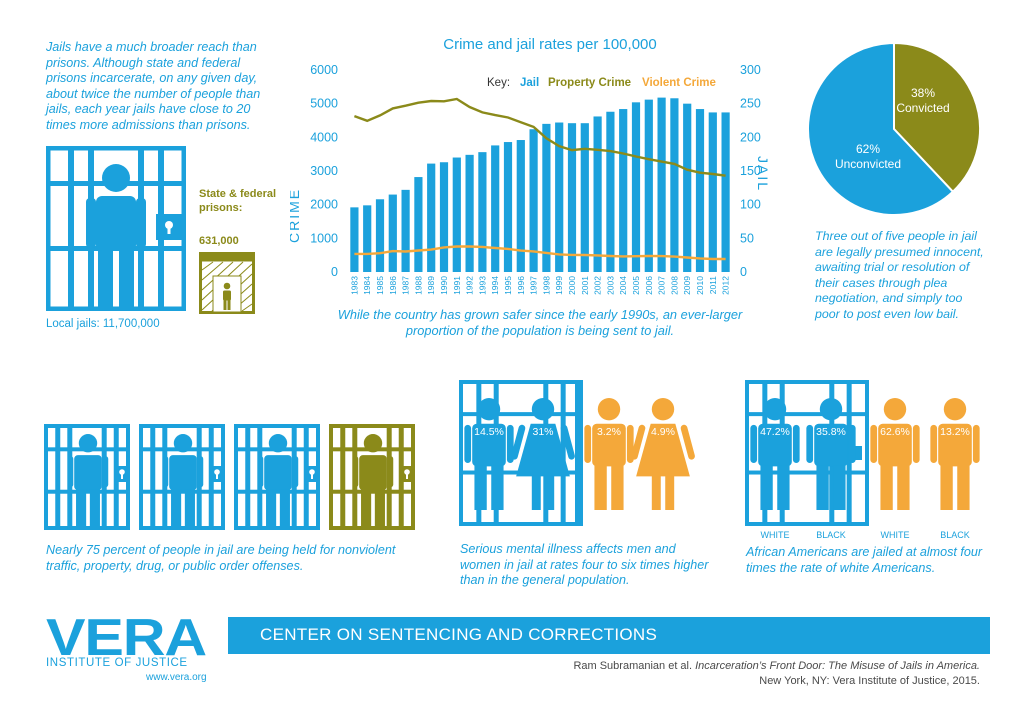 The height and width of the screenshot is (720, 1025). I want to click on local-jail-cell-icon, so click(116, 228).